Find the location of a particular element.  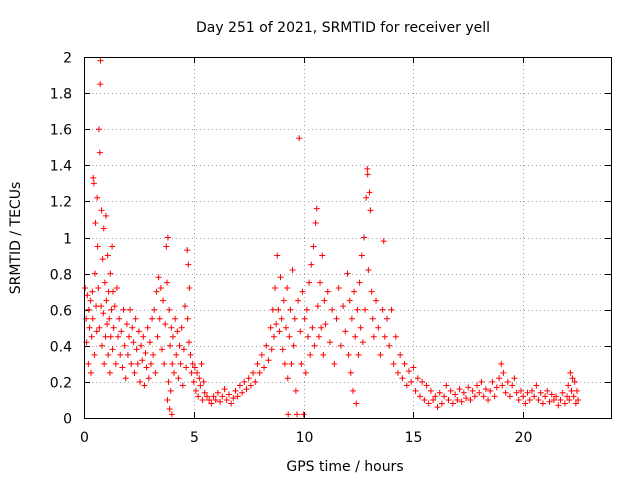

y-tick-label: 1.4 is located at coordinates (61, 167).